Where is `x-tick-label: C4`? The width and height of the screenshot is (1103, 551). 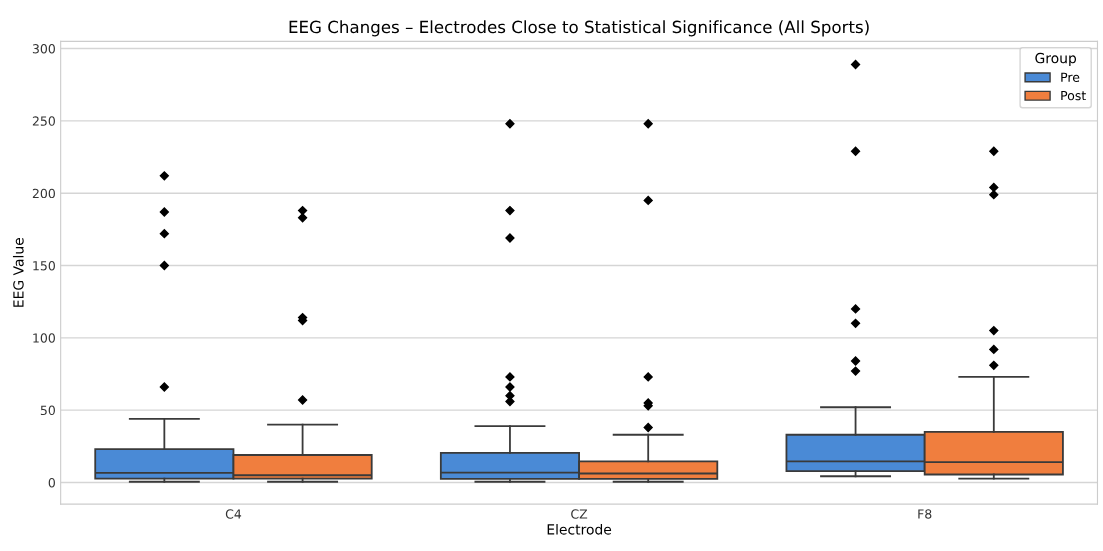 x-tick-label: C4 is located at coordinates (233, 514).